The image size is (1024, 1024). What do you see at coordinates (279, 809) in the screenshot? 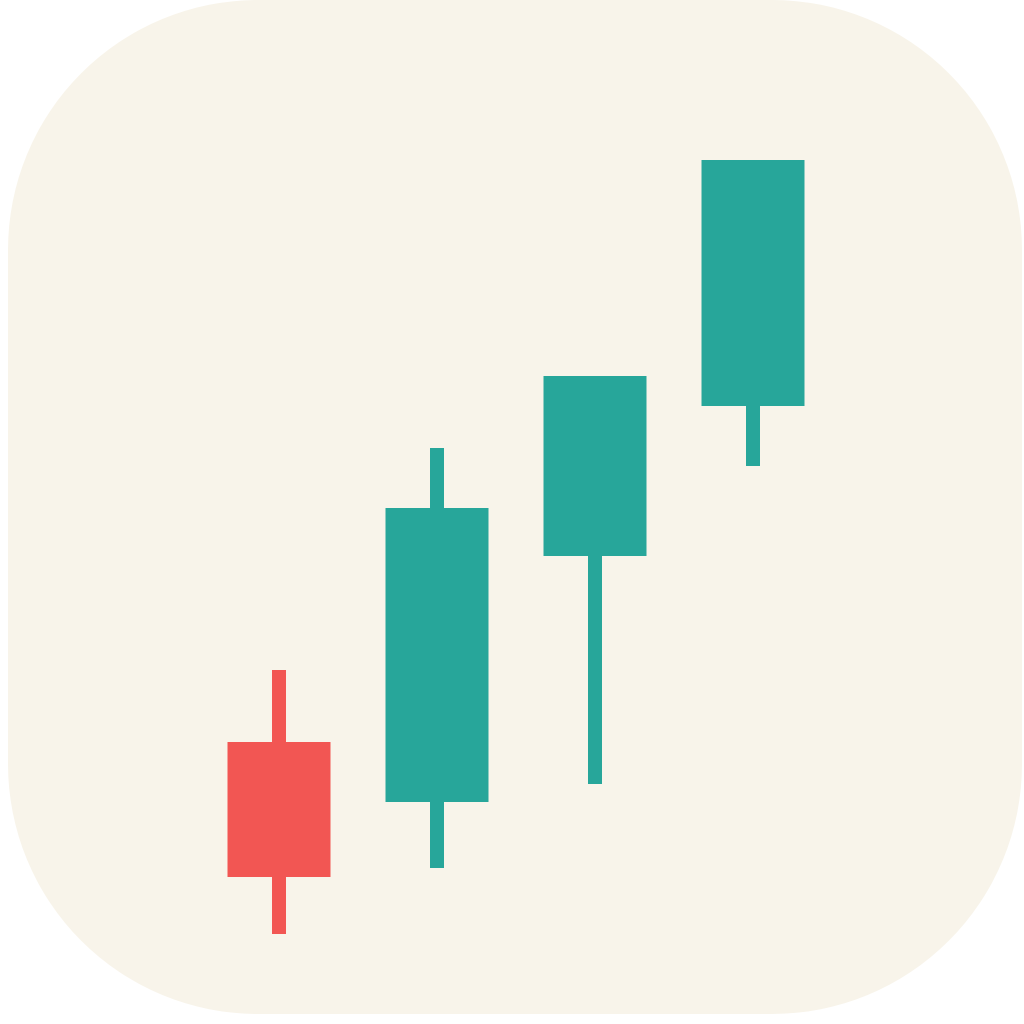
I see `candle-1-body` at bounding box center [279, 809].